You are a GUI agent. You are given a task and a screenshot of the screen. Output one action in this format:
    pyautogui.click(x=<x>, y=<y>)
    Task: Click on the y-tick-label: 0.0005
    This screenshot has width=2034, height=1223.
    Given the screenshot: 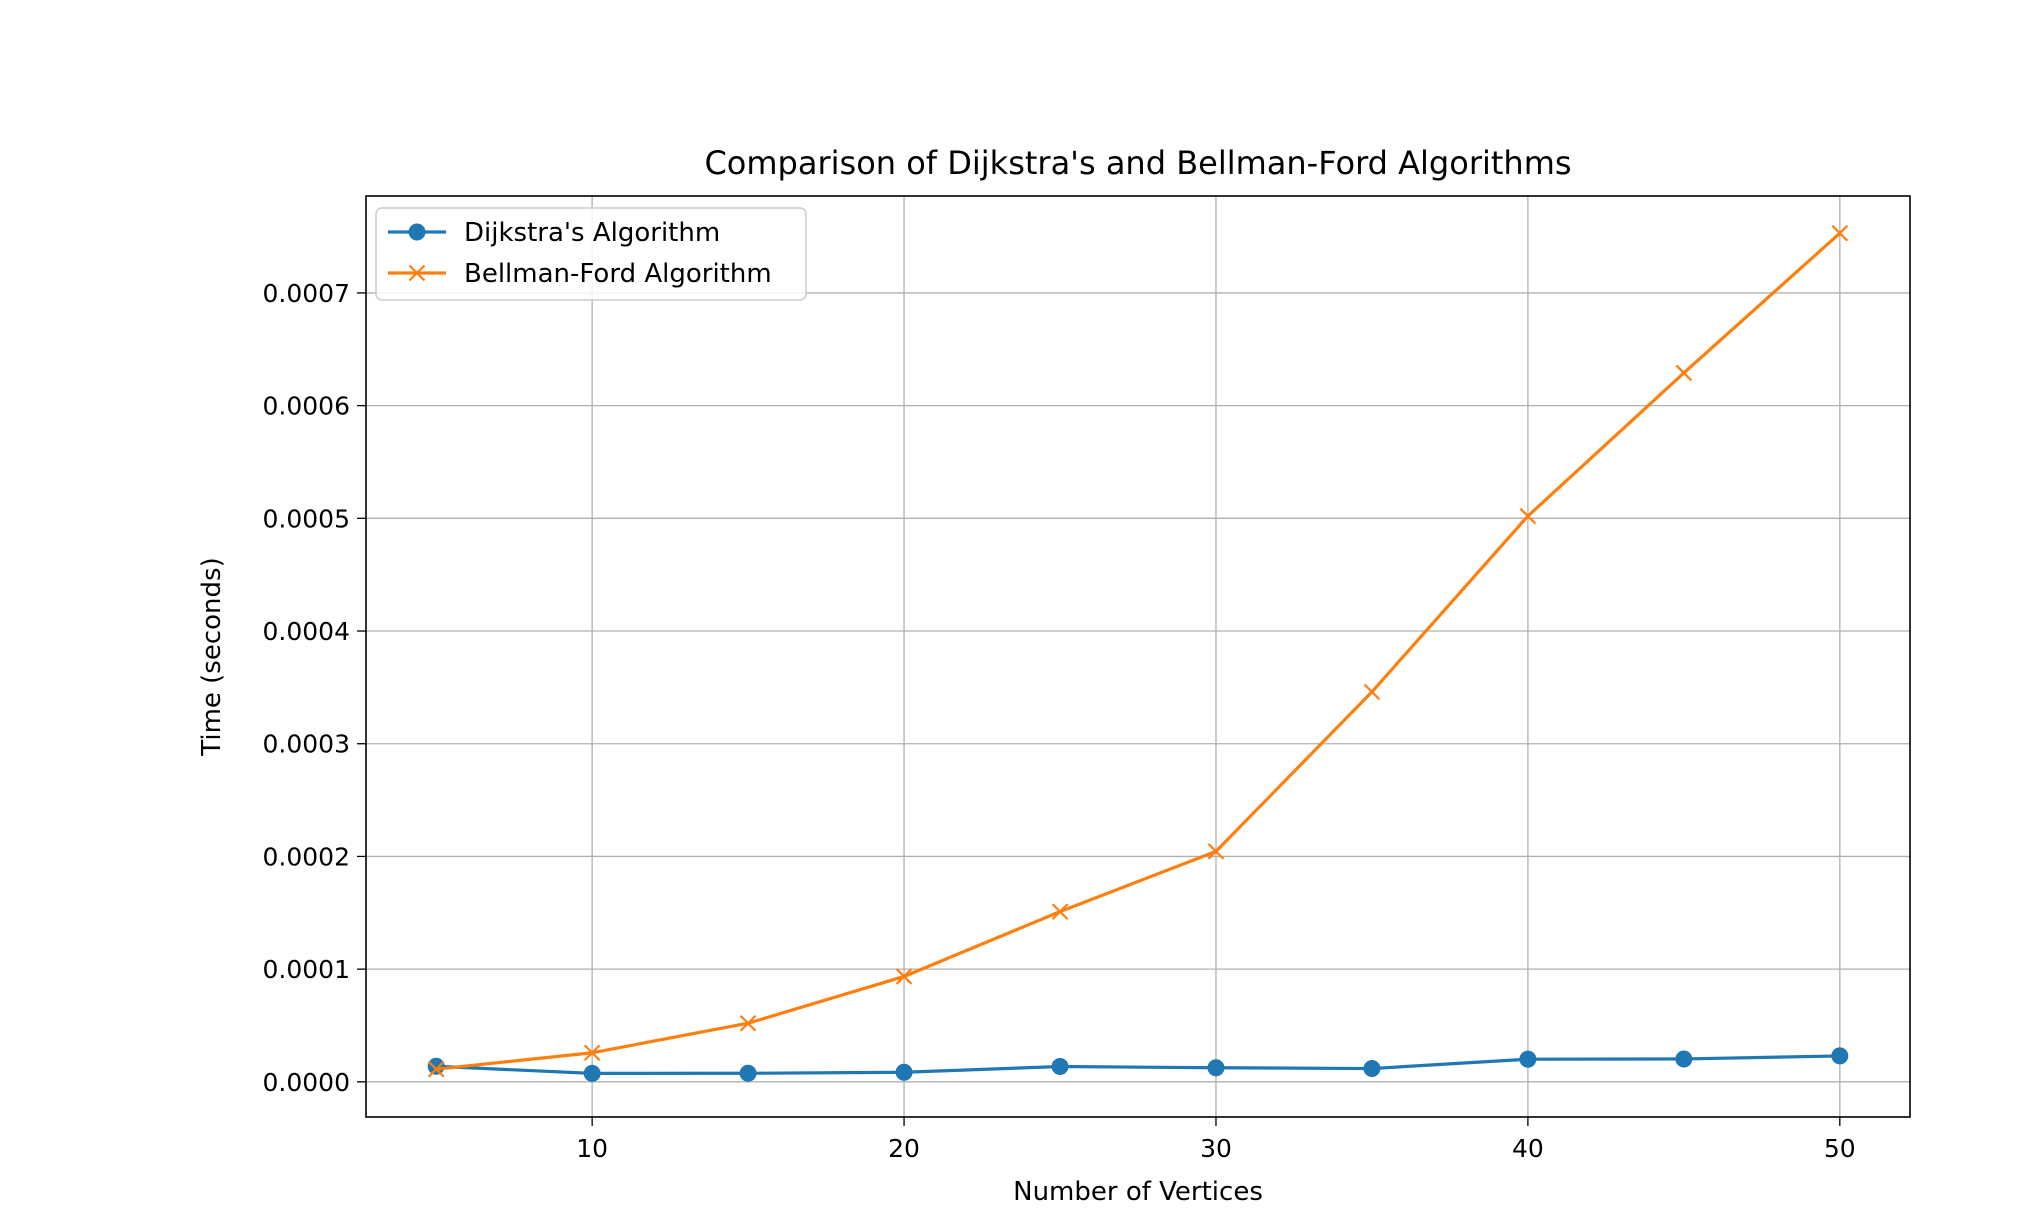 What is the action you would take?
    pyautogui.click(x=306, y=518)
    